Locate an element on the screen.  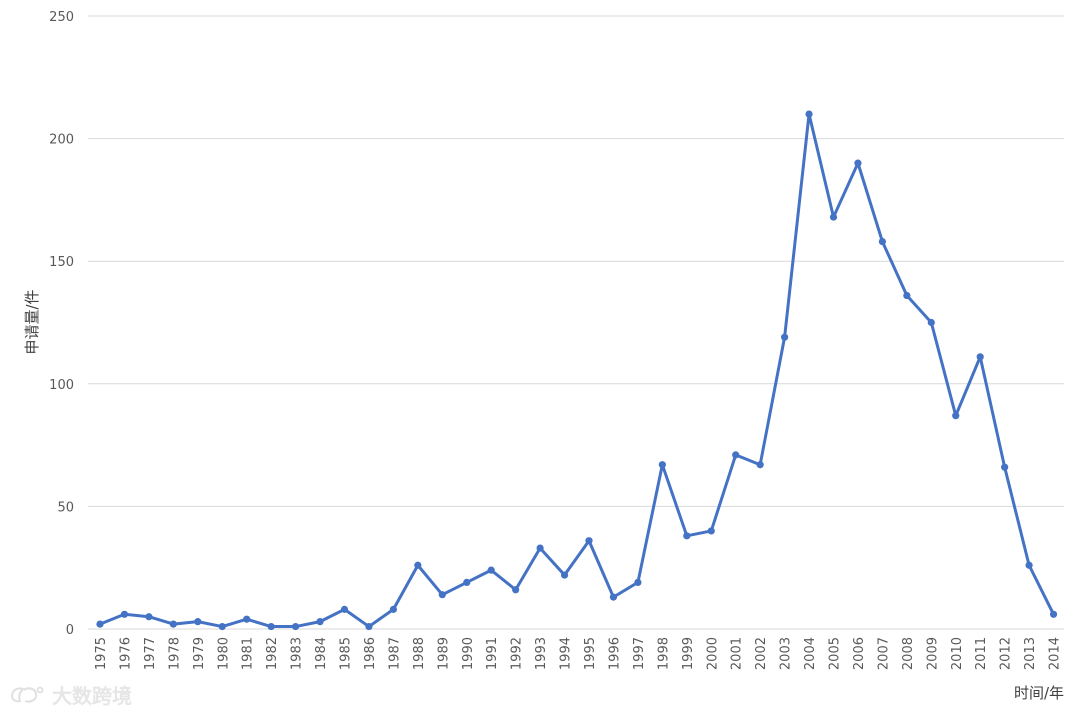
x-tick-label: 2000 is located at coordinates (712, 653).